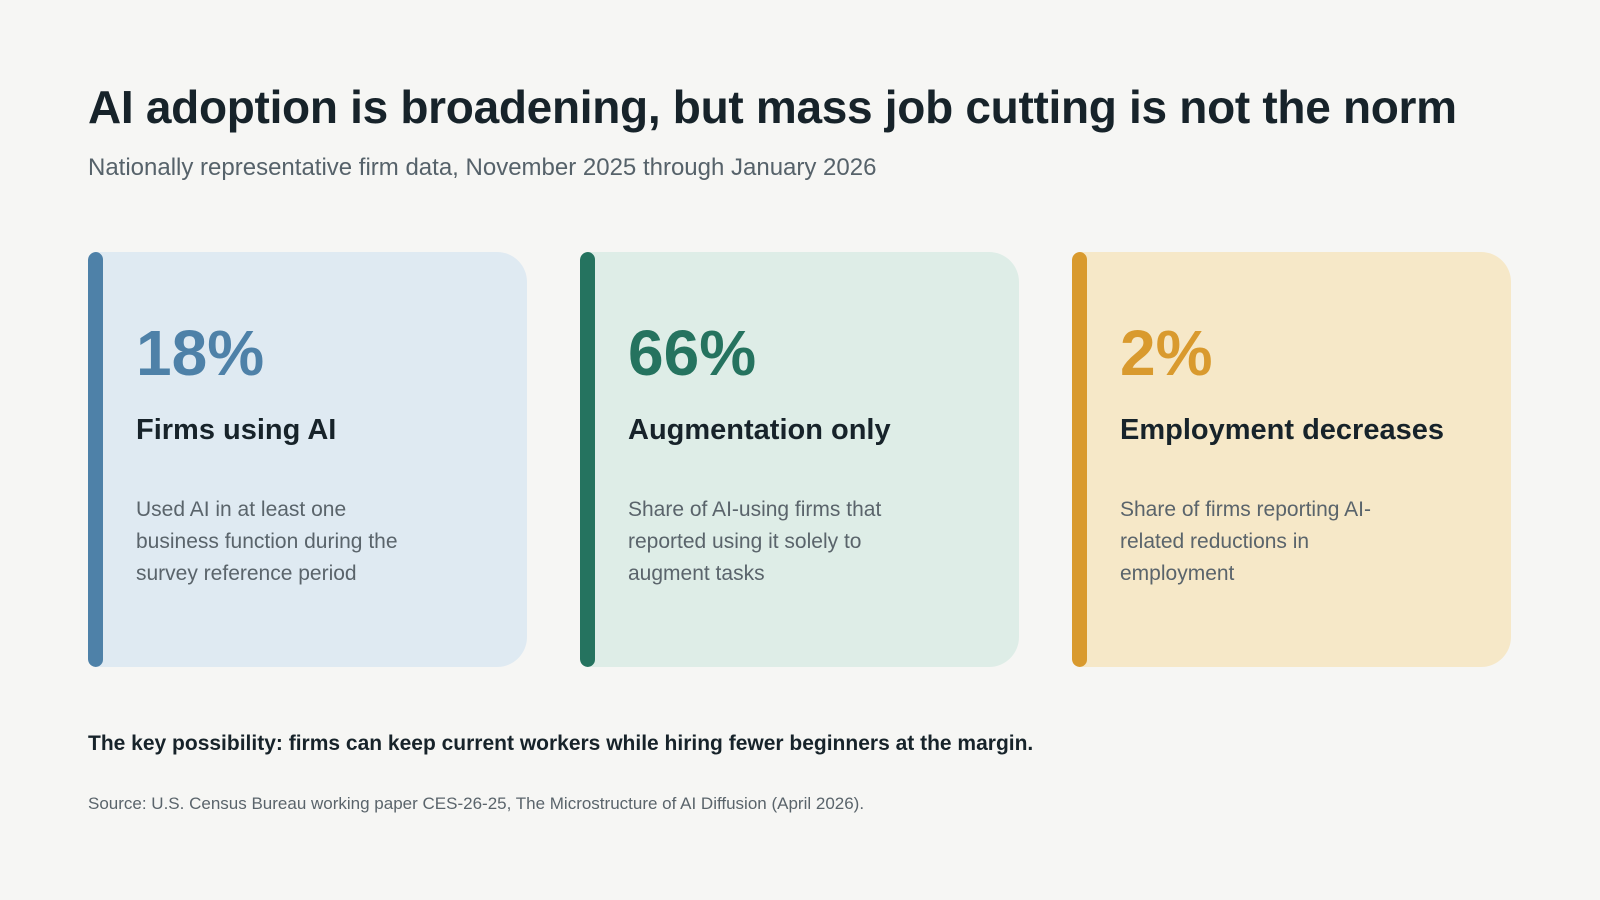  Describe the element at coordinates (200, 353) in the screenshot. I see `stat-value: 18%` at that location.